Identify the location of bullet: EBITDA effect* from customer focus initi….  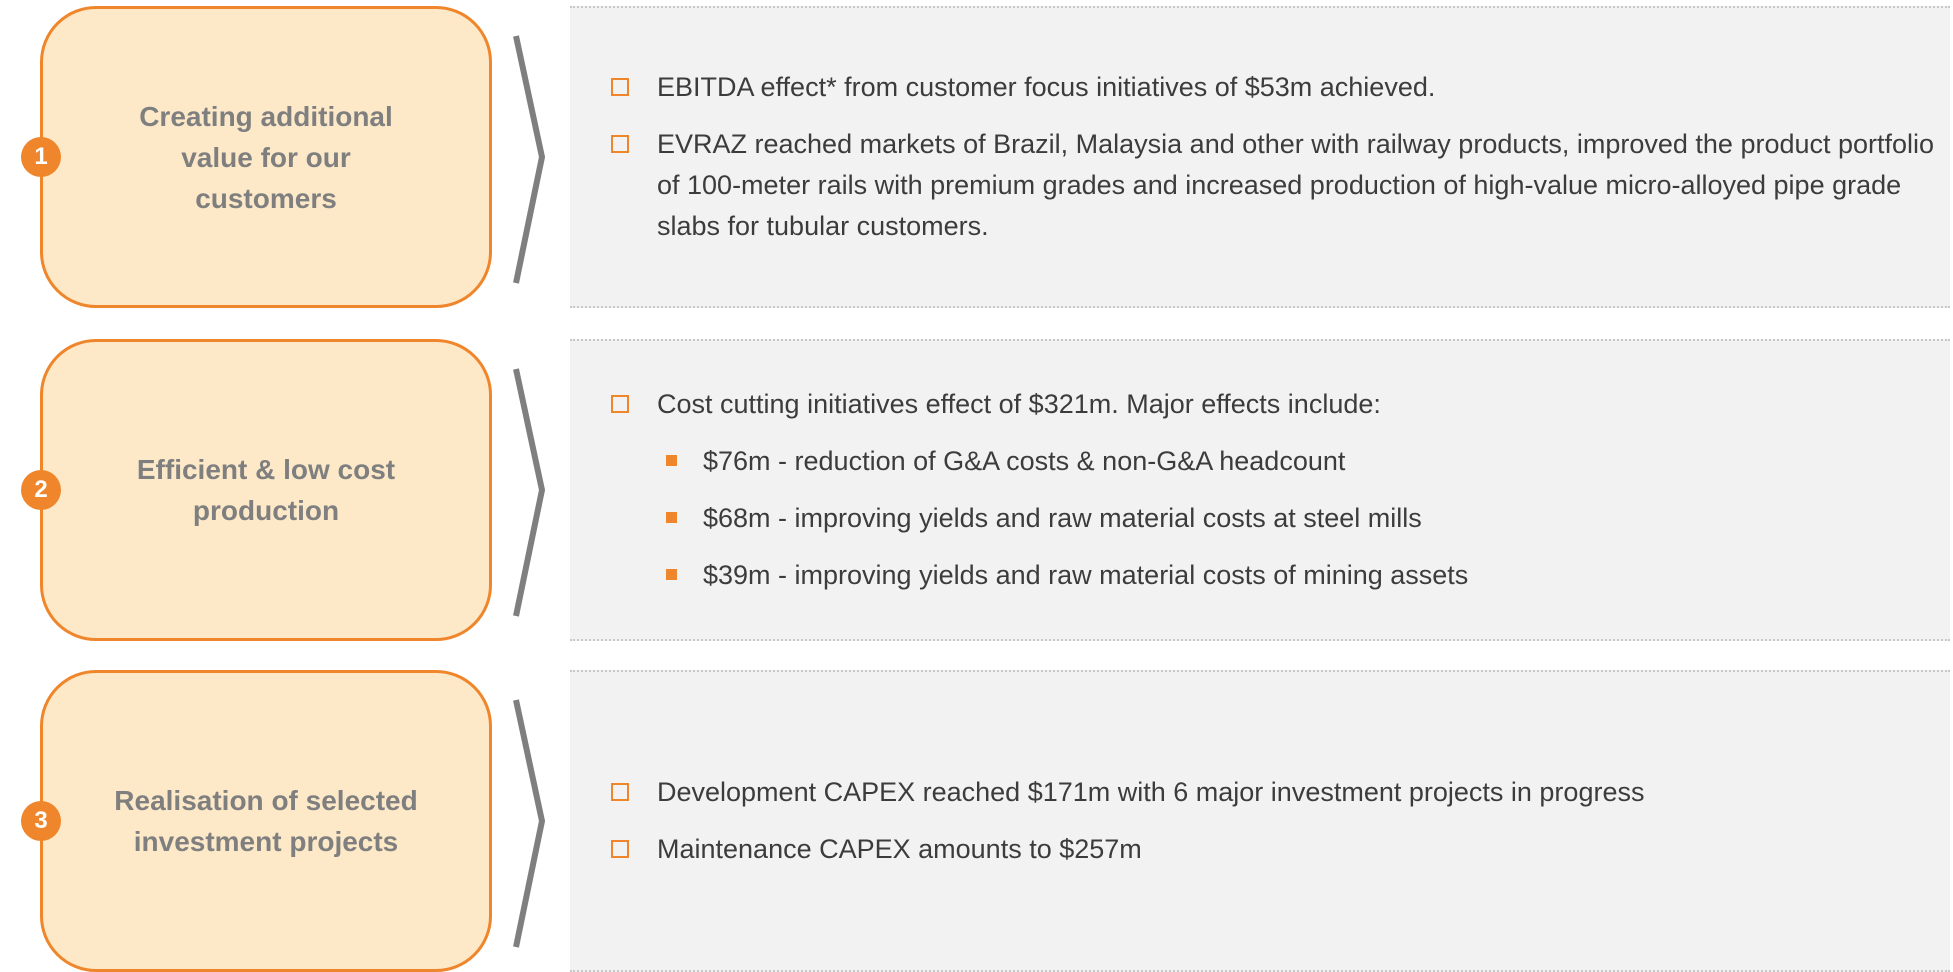
(1278, 87).